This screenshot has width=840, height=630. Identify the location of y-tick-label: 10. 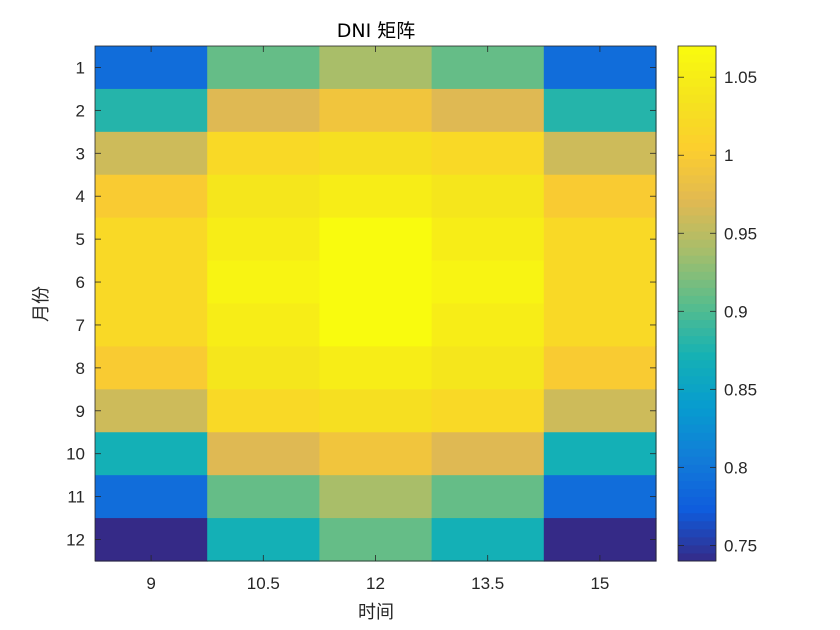
(75, 454).